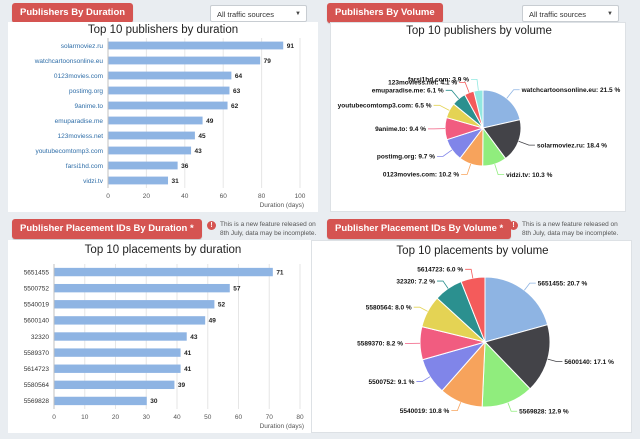 This screenshot has width=640, height=439. I want to click on slice-label: 5589370: 8.2 %, so click(380, 344).